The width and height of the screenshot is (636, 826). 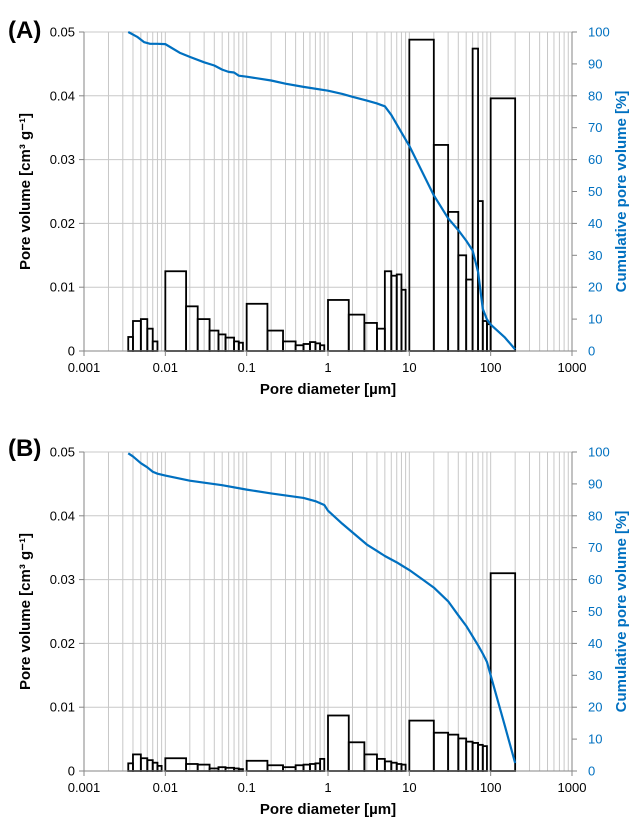 What do you see at coordinates (595, 255) in the screenshot?
I see `y2-tick-label: 30` at bounding box center [595, 255].